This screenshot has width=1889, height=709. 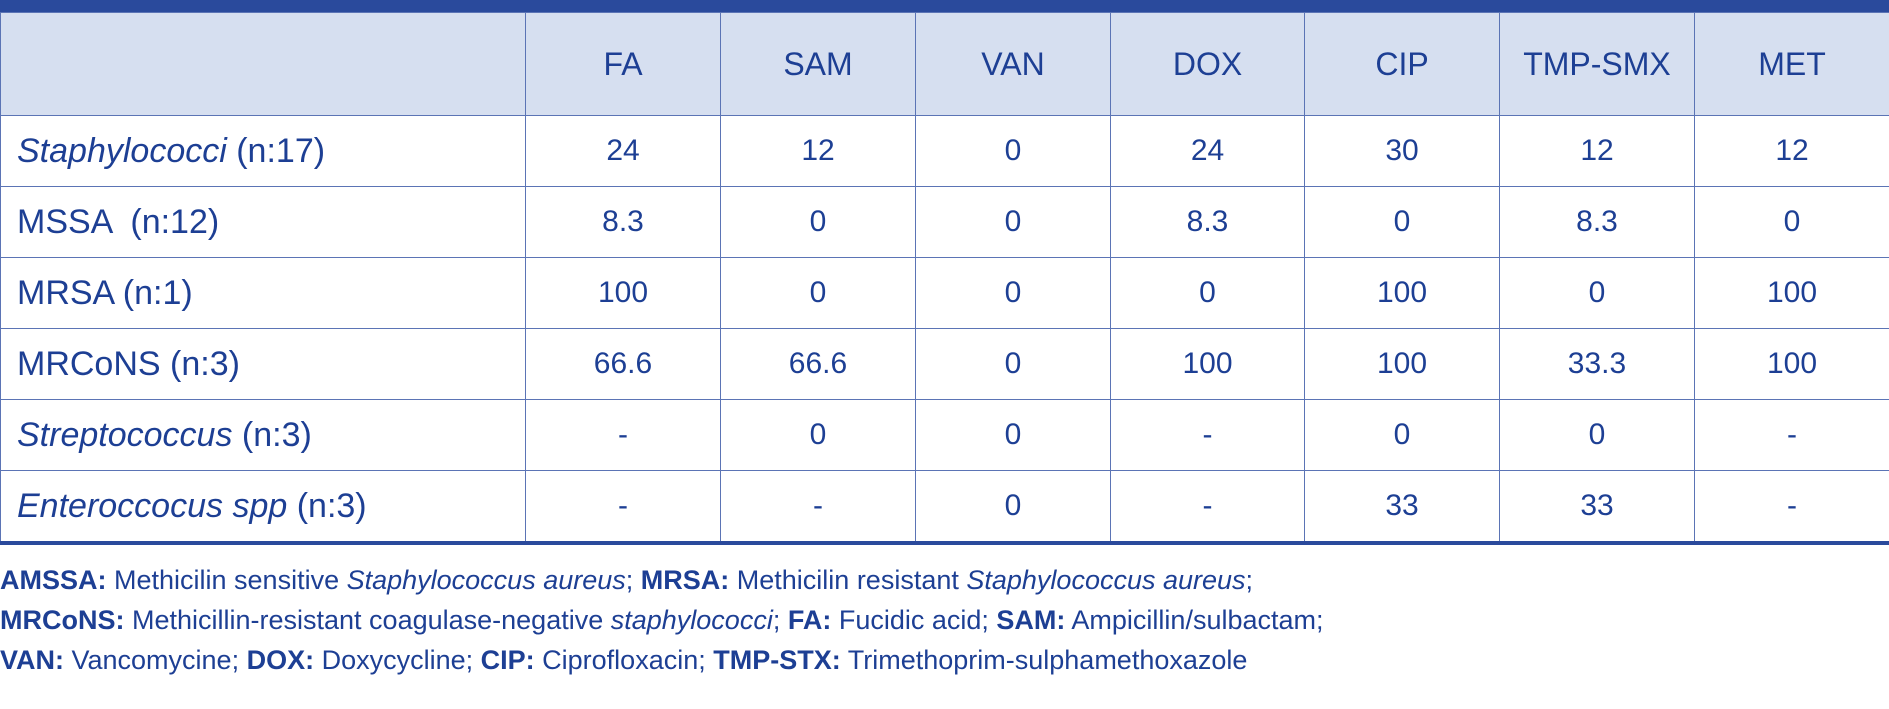 What do you see at coordinates (1402, 151) in the screenshot?
I see `table-cell: 30` at bounding box center [1402, 151].